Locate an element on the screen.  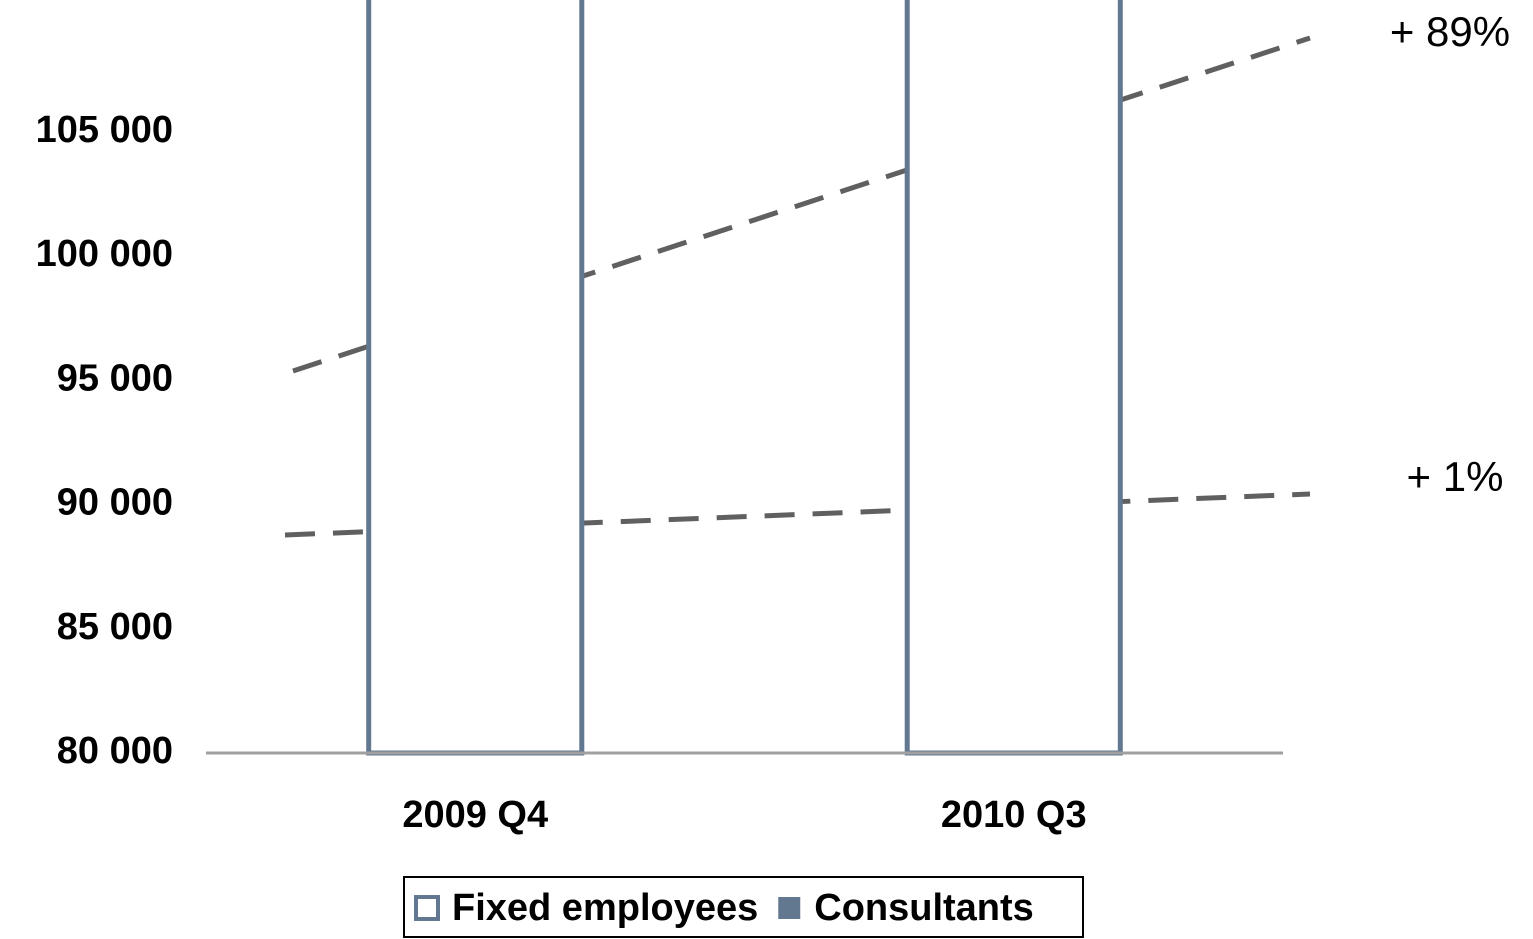
y-tick-label: 100 000 is located at coordinates (104, 254).